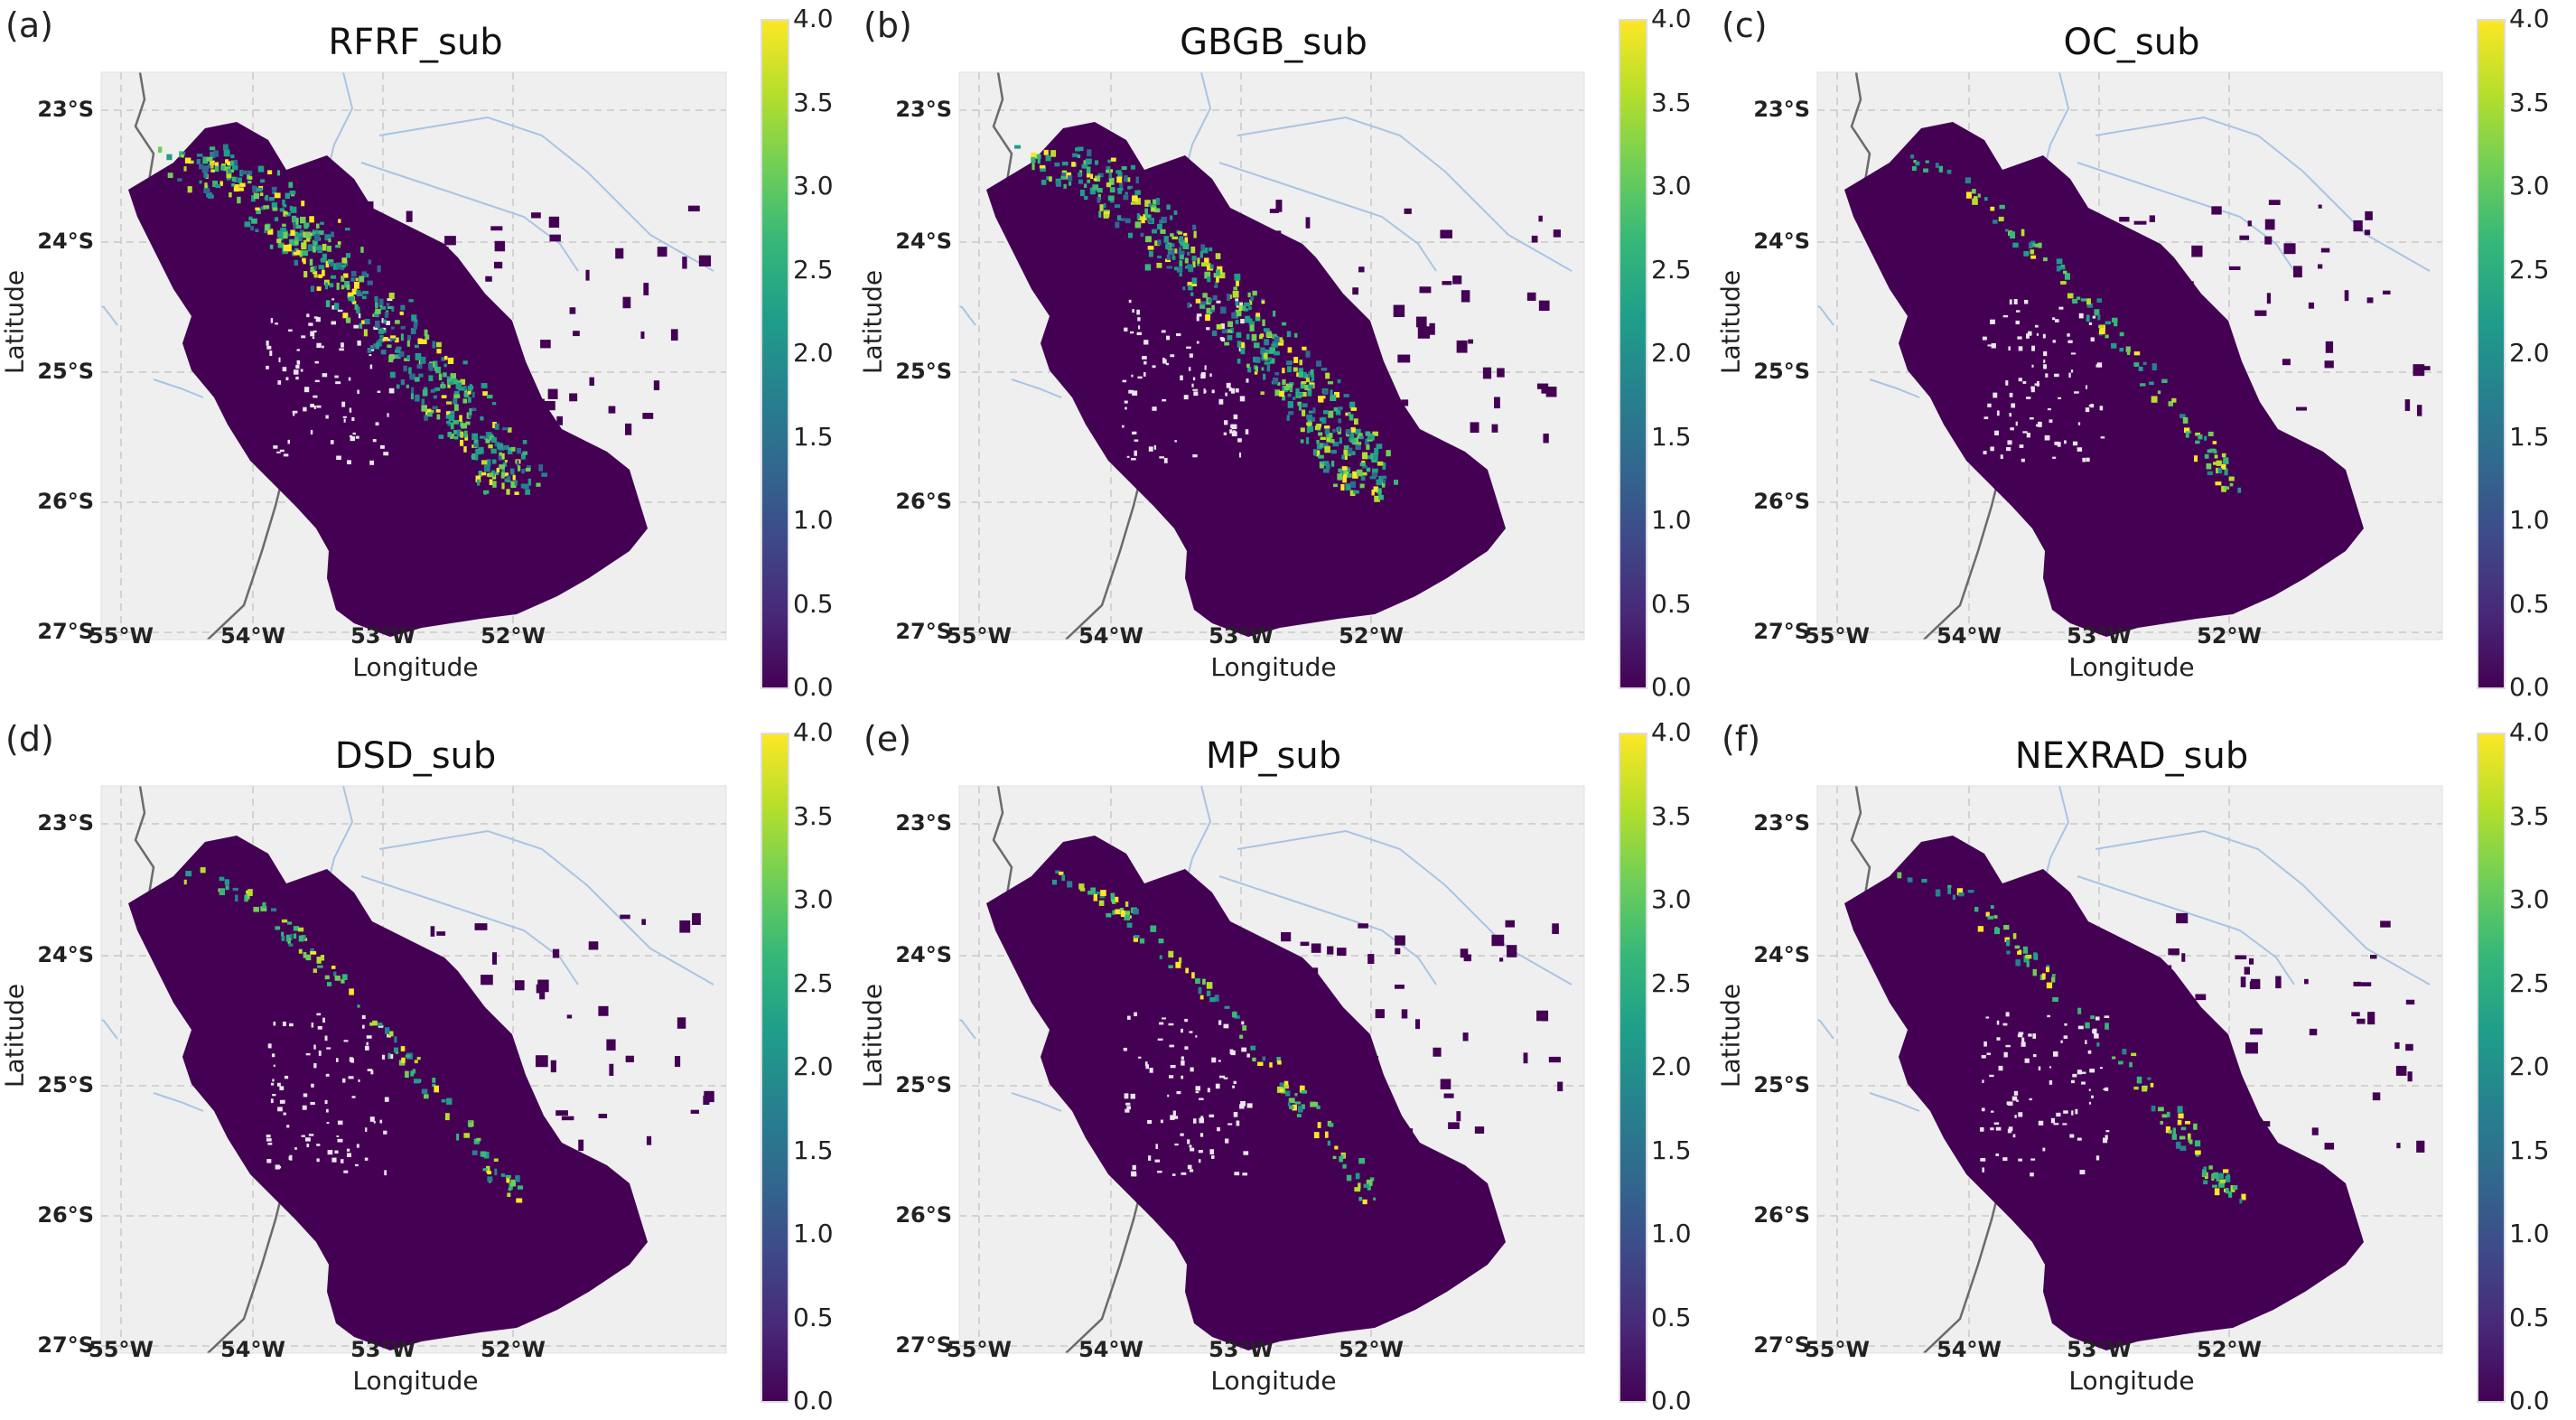  What do you see at coordinates (1273, 42) in the screenshot?
I see `panel-title: GBGB_sub` at bounding box center [1273, 42].